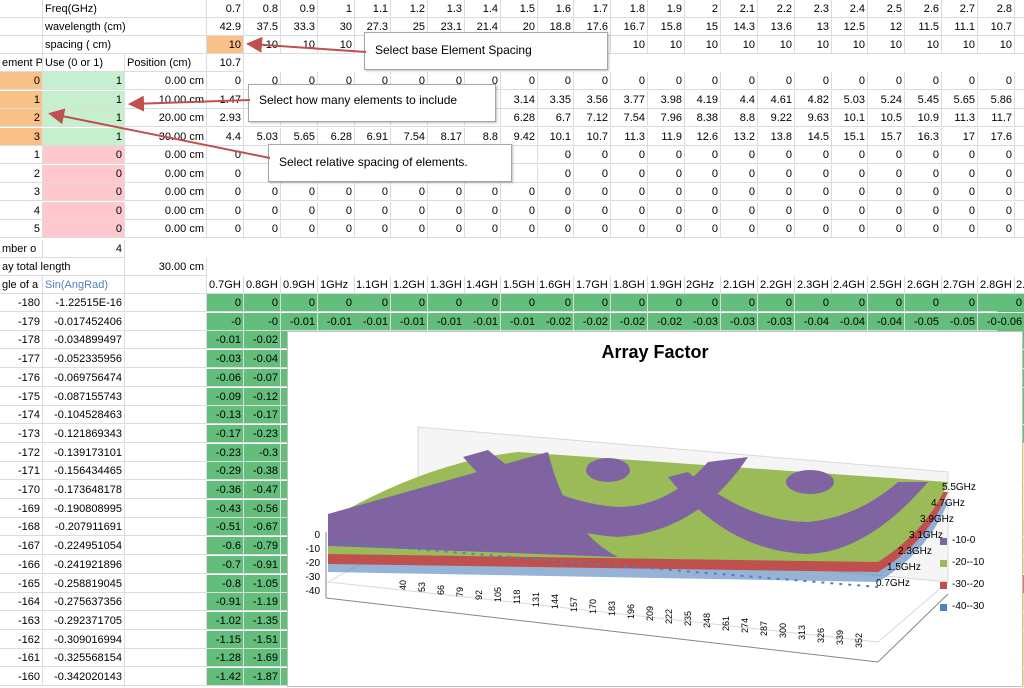 This screenshot has width=1024, height=688. I want to click on position-value: 10.7, so click(225, 63).